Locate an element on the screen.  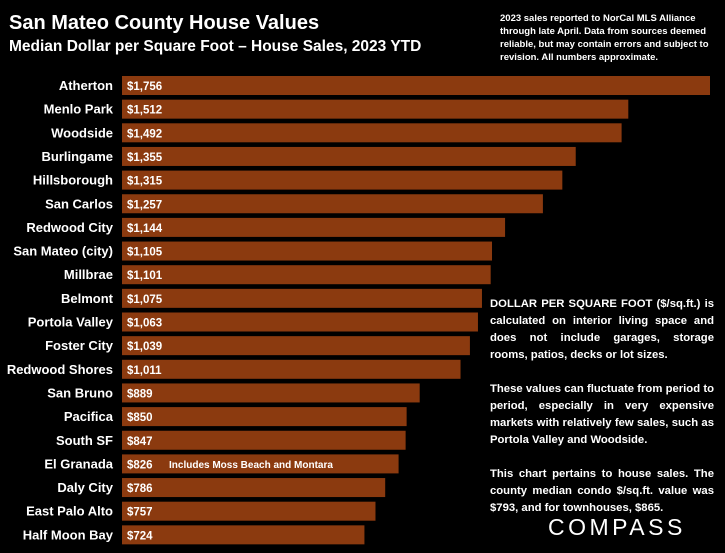
category-label-atherton: Atherton is located at coordinates (86, 85).